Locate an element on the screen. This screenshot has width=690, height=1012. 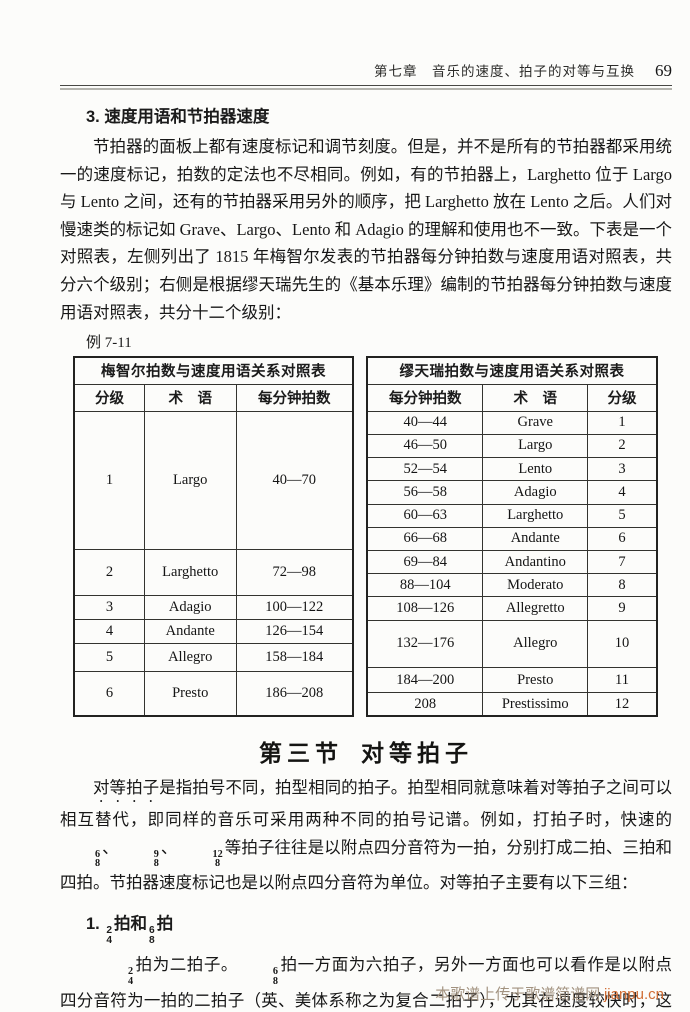
table-row: 60—63 Larghetto 5 is located at coordinates (512, 515).